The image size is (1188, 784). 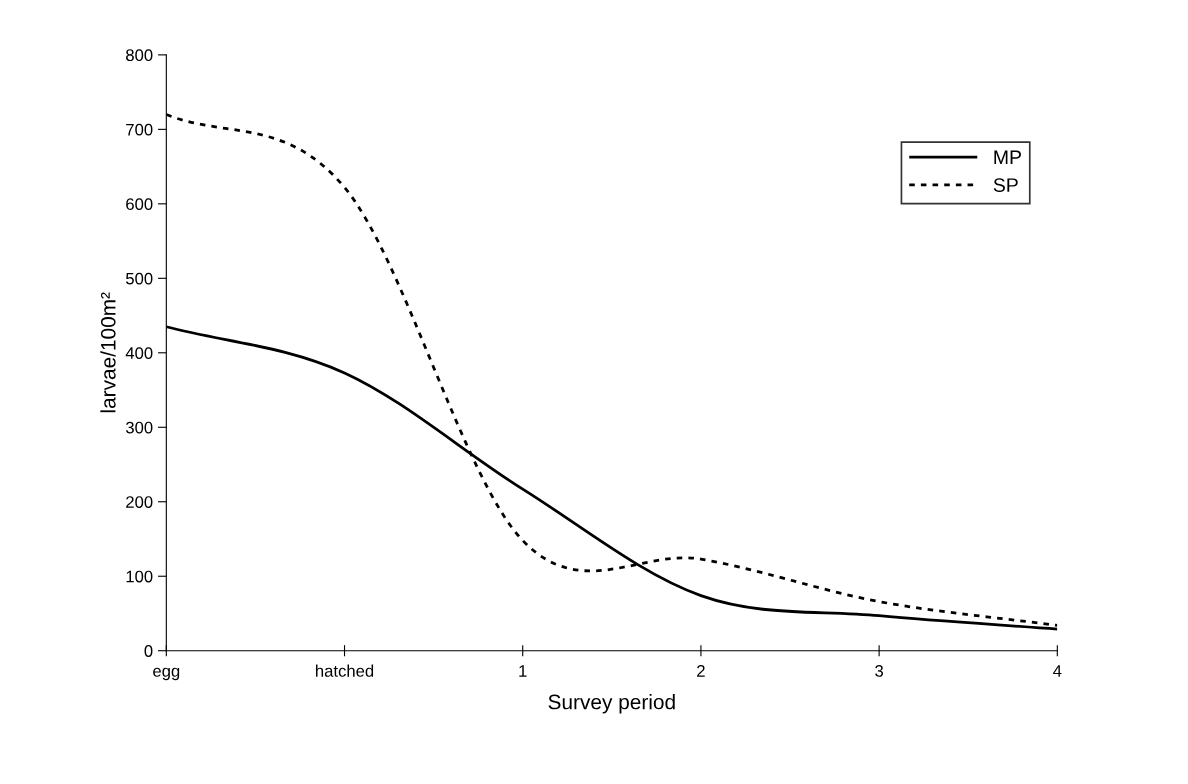 I want to click on y-tick-label: 500, so click(x=139, y=278).